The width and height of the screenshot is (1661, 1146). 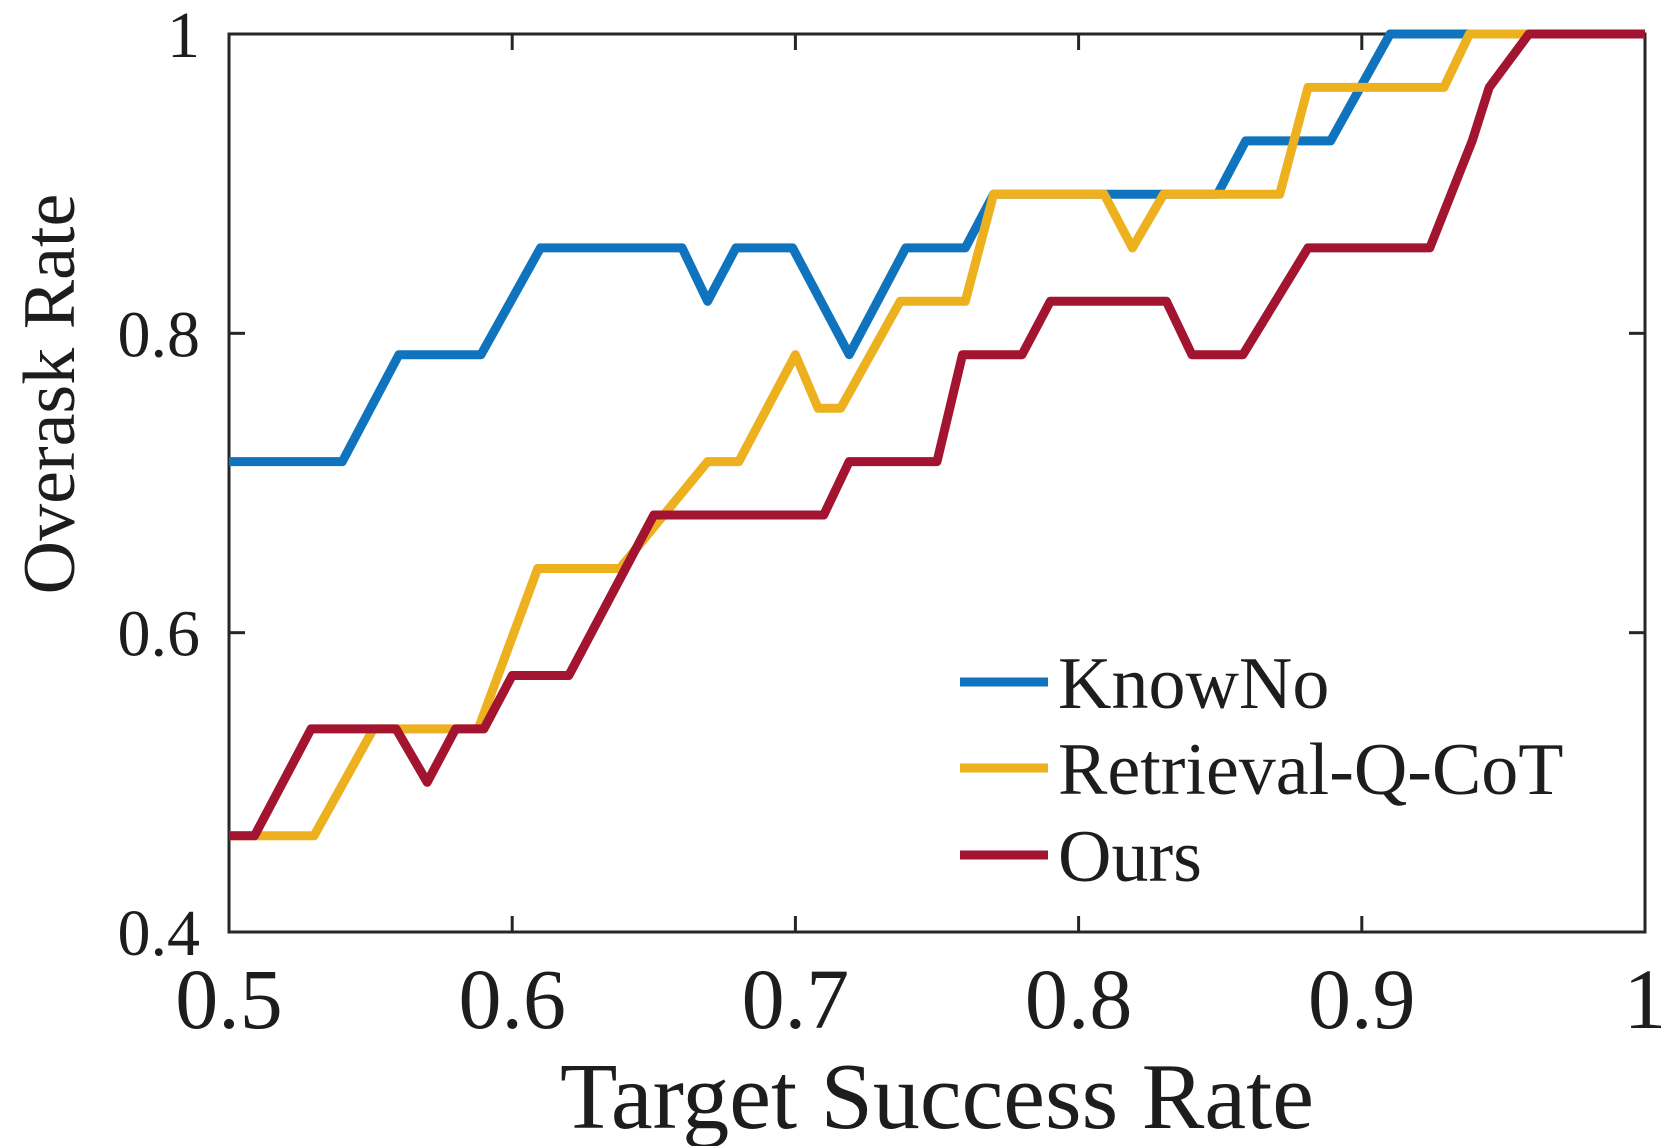 What do you see at coordinates (229, 999) in the screenshot?
I see `x-tick-label: 0.5` at bounding box center [229, 999].